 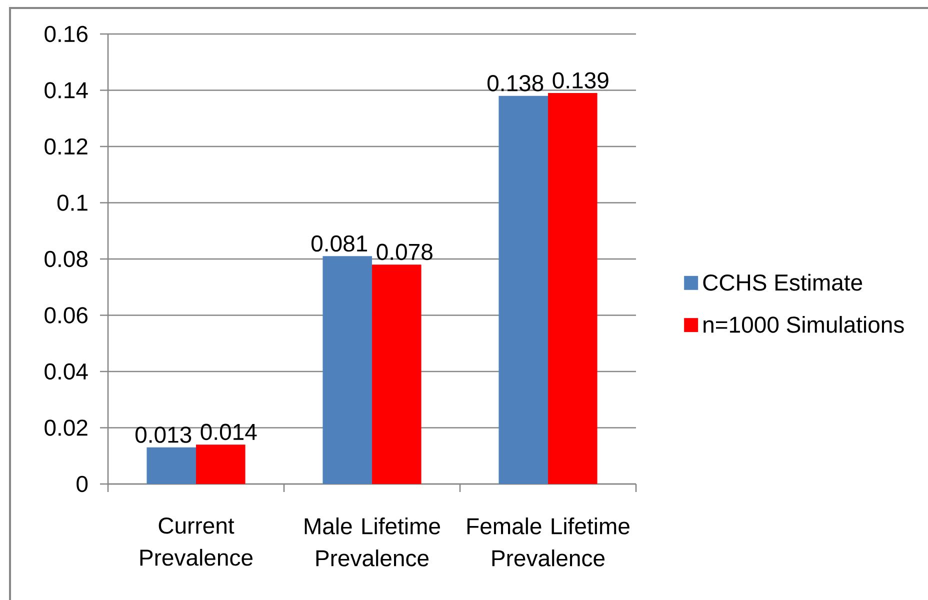 I want to click on x-tick-label: Female Lifetime Prevalence, so click(x=548, y=542).